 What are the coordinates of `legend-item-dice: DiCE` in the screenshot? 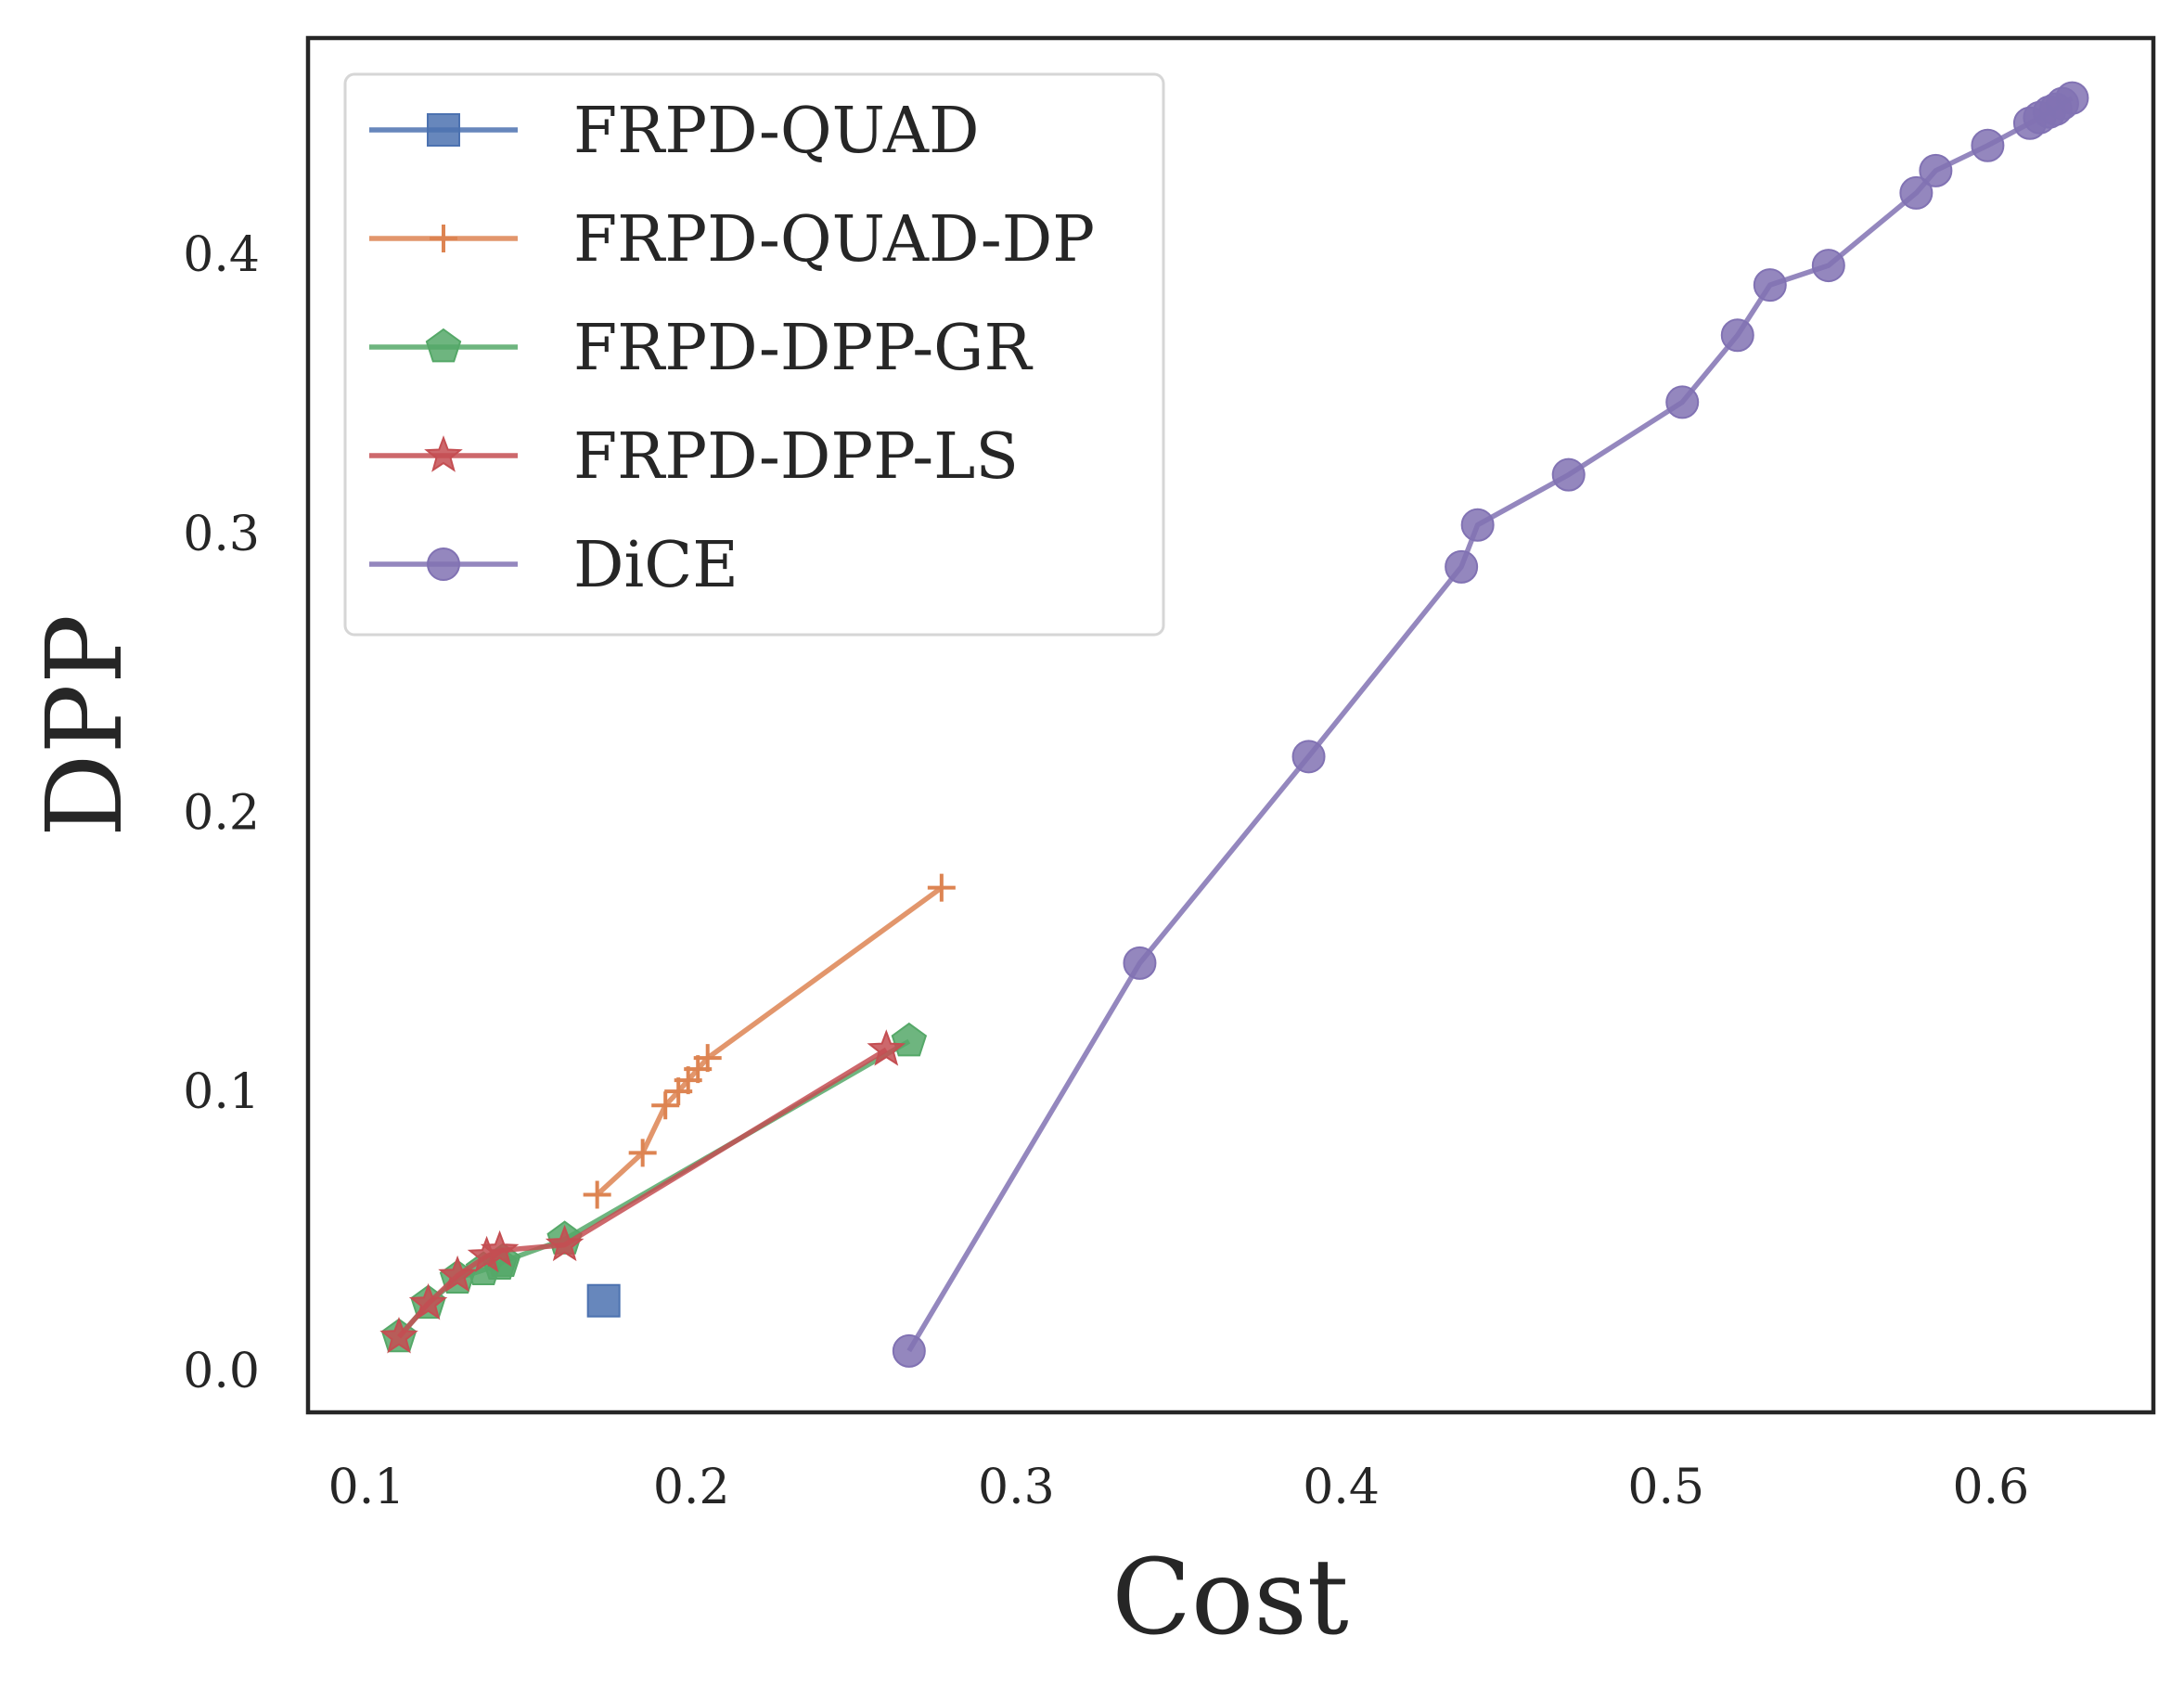 It's located at (554, 565).